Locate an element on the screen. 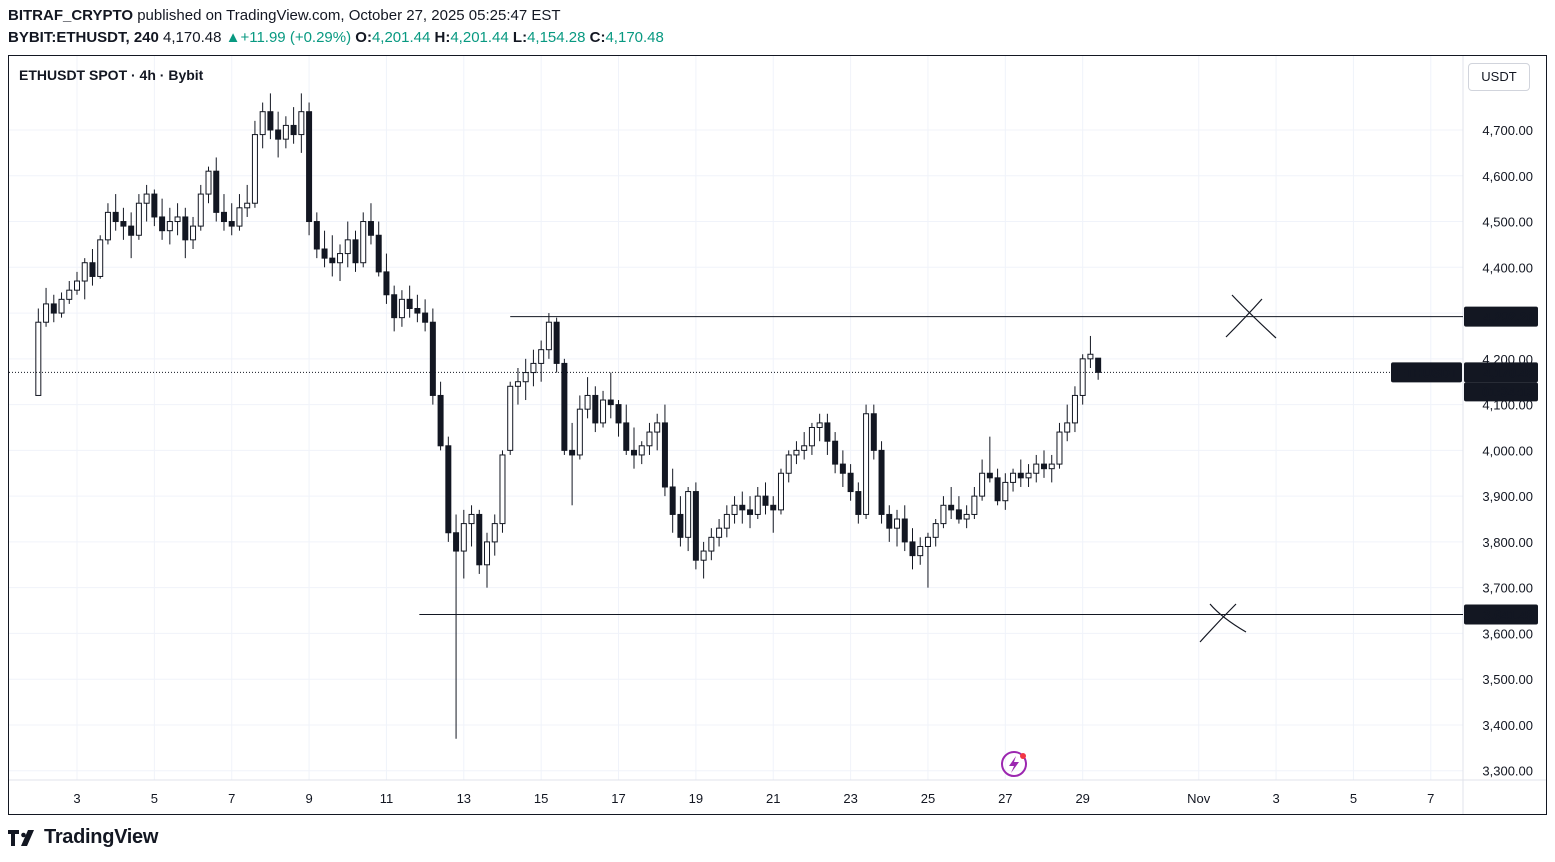 The image size is (1555, 862). currency-button: USDT is located at coordinates (1499, 77).